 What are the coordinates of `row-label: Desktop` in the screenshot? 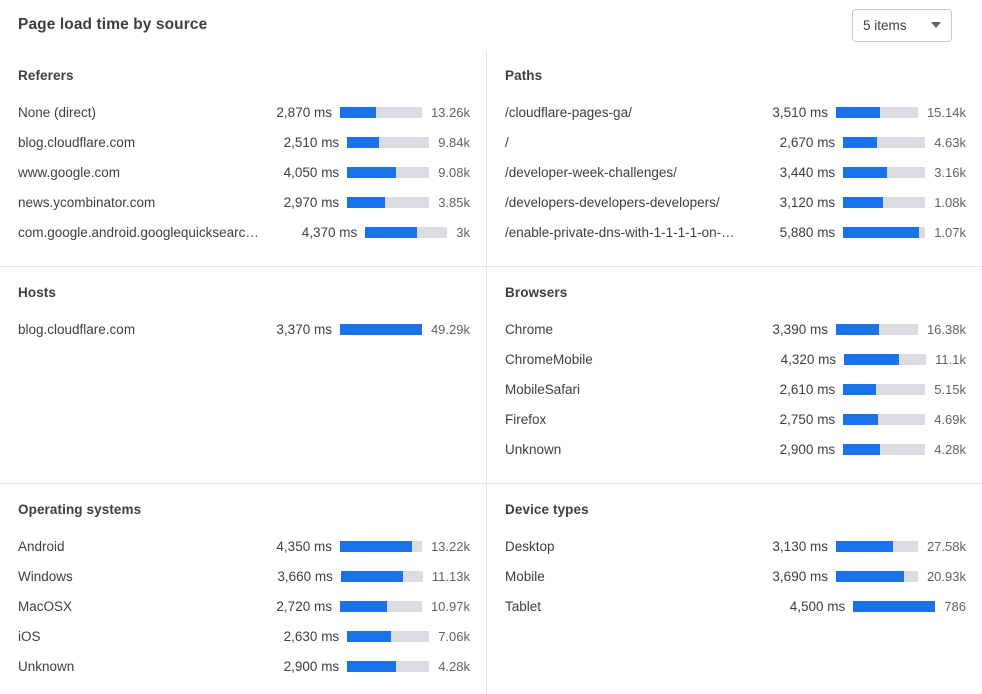 It's located at (530, 546).